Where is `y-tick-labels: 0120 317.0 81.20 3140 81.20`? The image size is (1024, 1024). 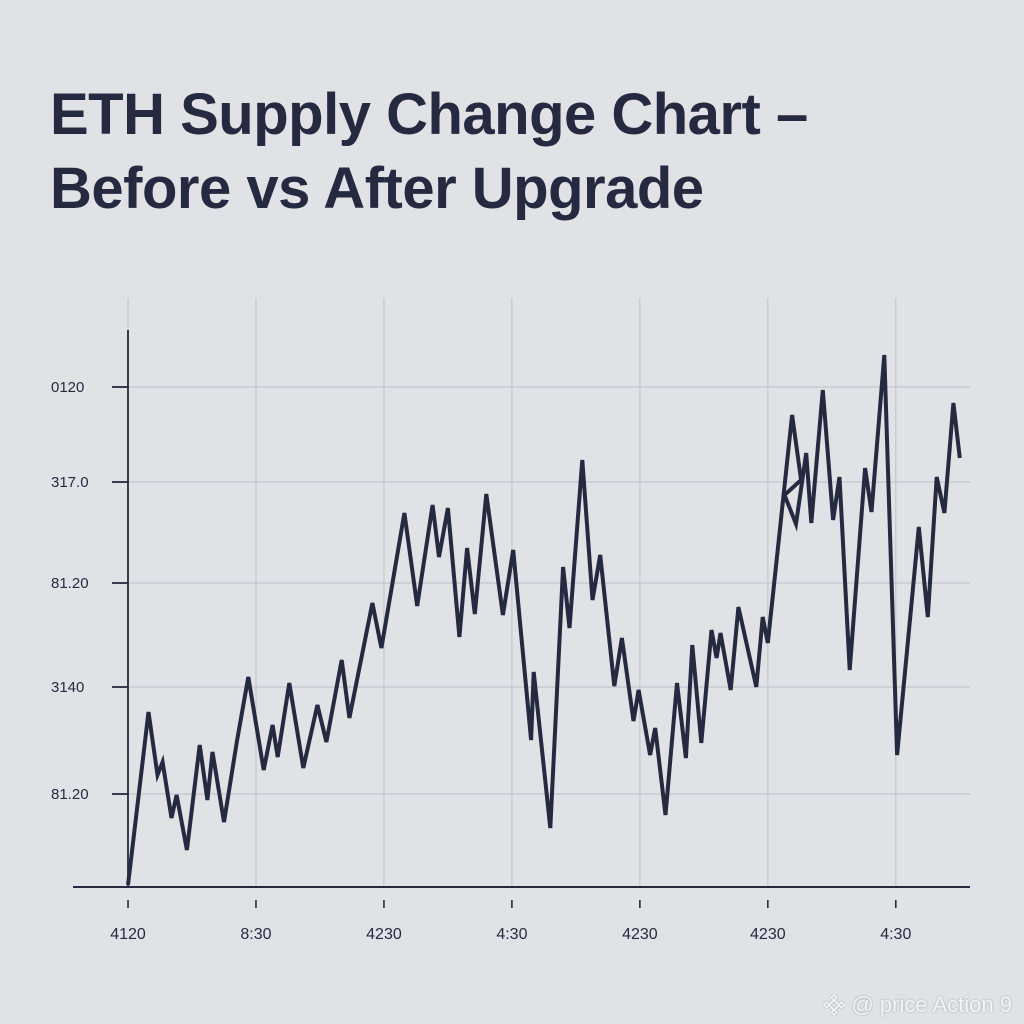 y-tick-labels: 0120 317.0 81.20 3140 81.20 is located at coordinates (70, 591).